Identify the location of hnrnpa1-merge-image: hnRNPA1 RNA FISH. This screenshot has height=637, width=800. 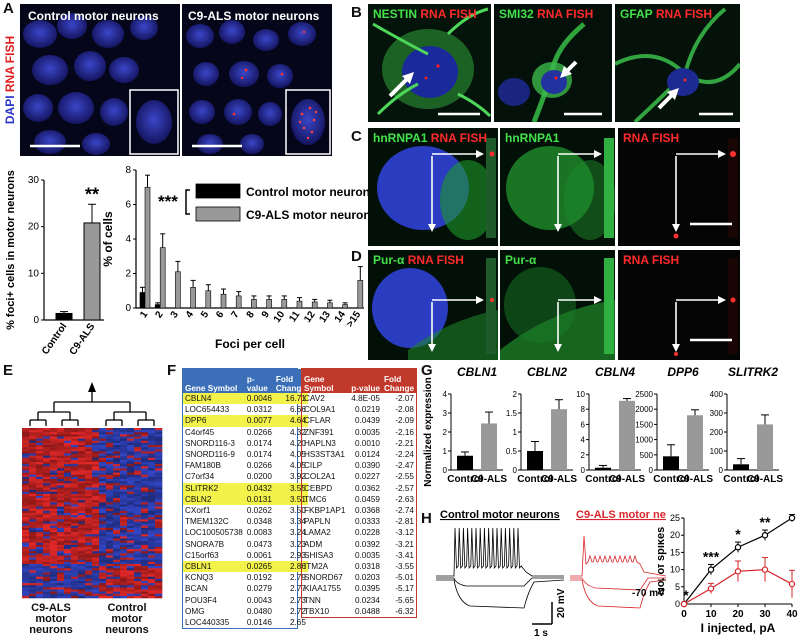
(433, 187).